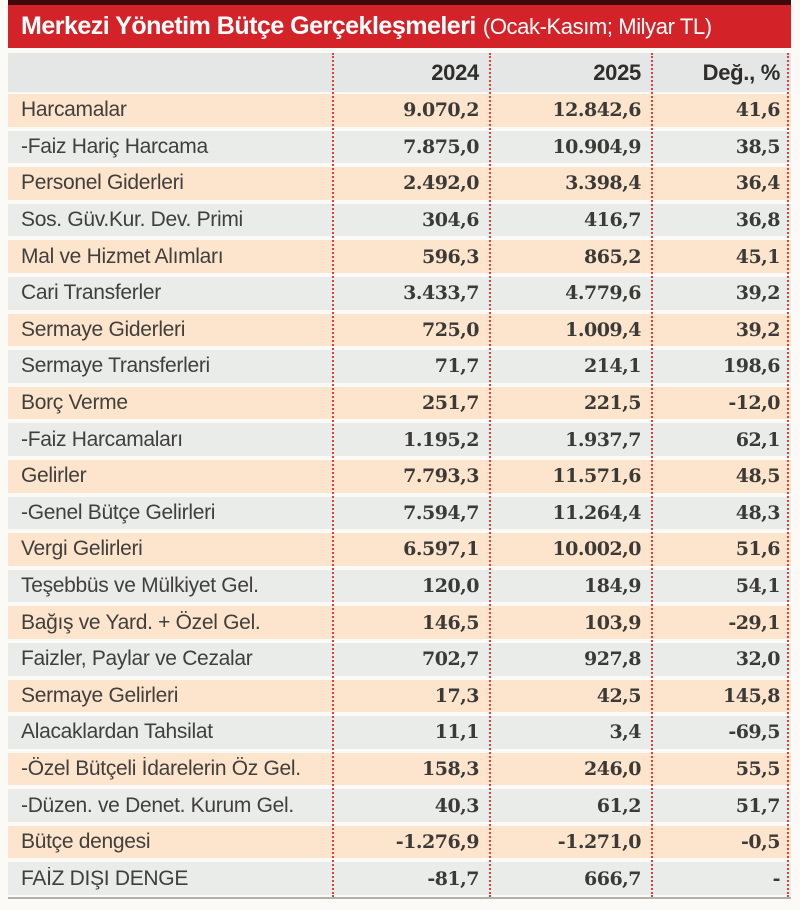 This screenshot has height=910, width=800. Describe the element at coordinates (758, 256) in the screenshot. I see `value-change-pct: 45,1` at that location.